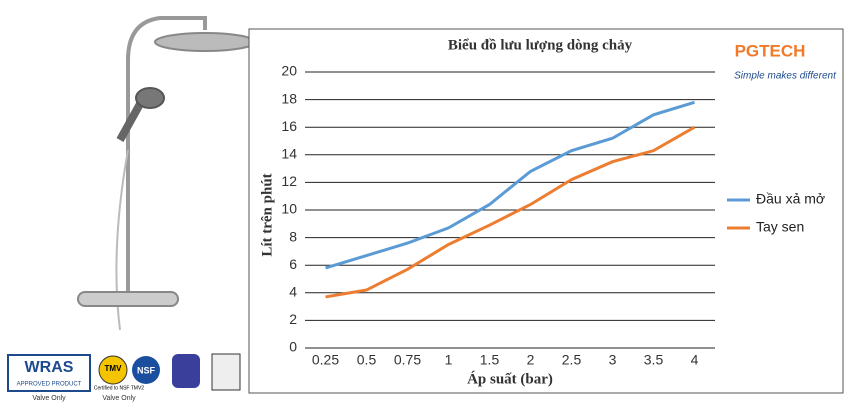 The height and width of the screenshot is (407, 852). Describe the element at coordinates (186, 371) in the screenshot. I see `scald-badge` at that location.